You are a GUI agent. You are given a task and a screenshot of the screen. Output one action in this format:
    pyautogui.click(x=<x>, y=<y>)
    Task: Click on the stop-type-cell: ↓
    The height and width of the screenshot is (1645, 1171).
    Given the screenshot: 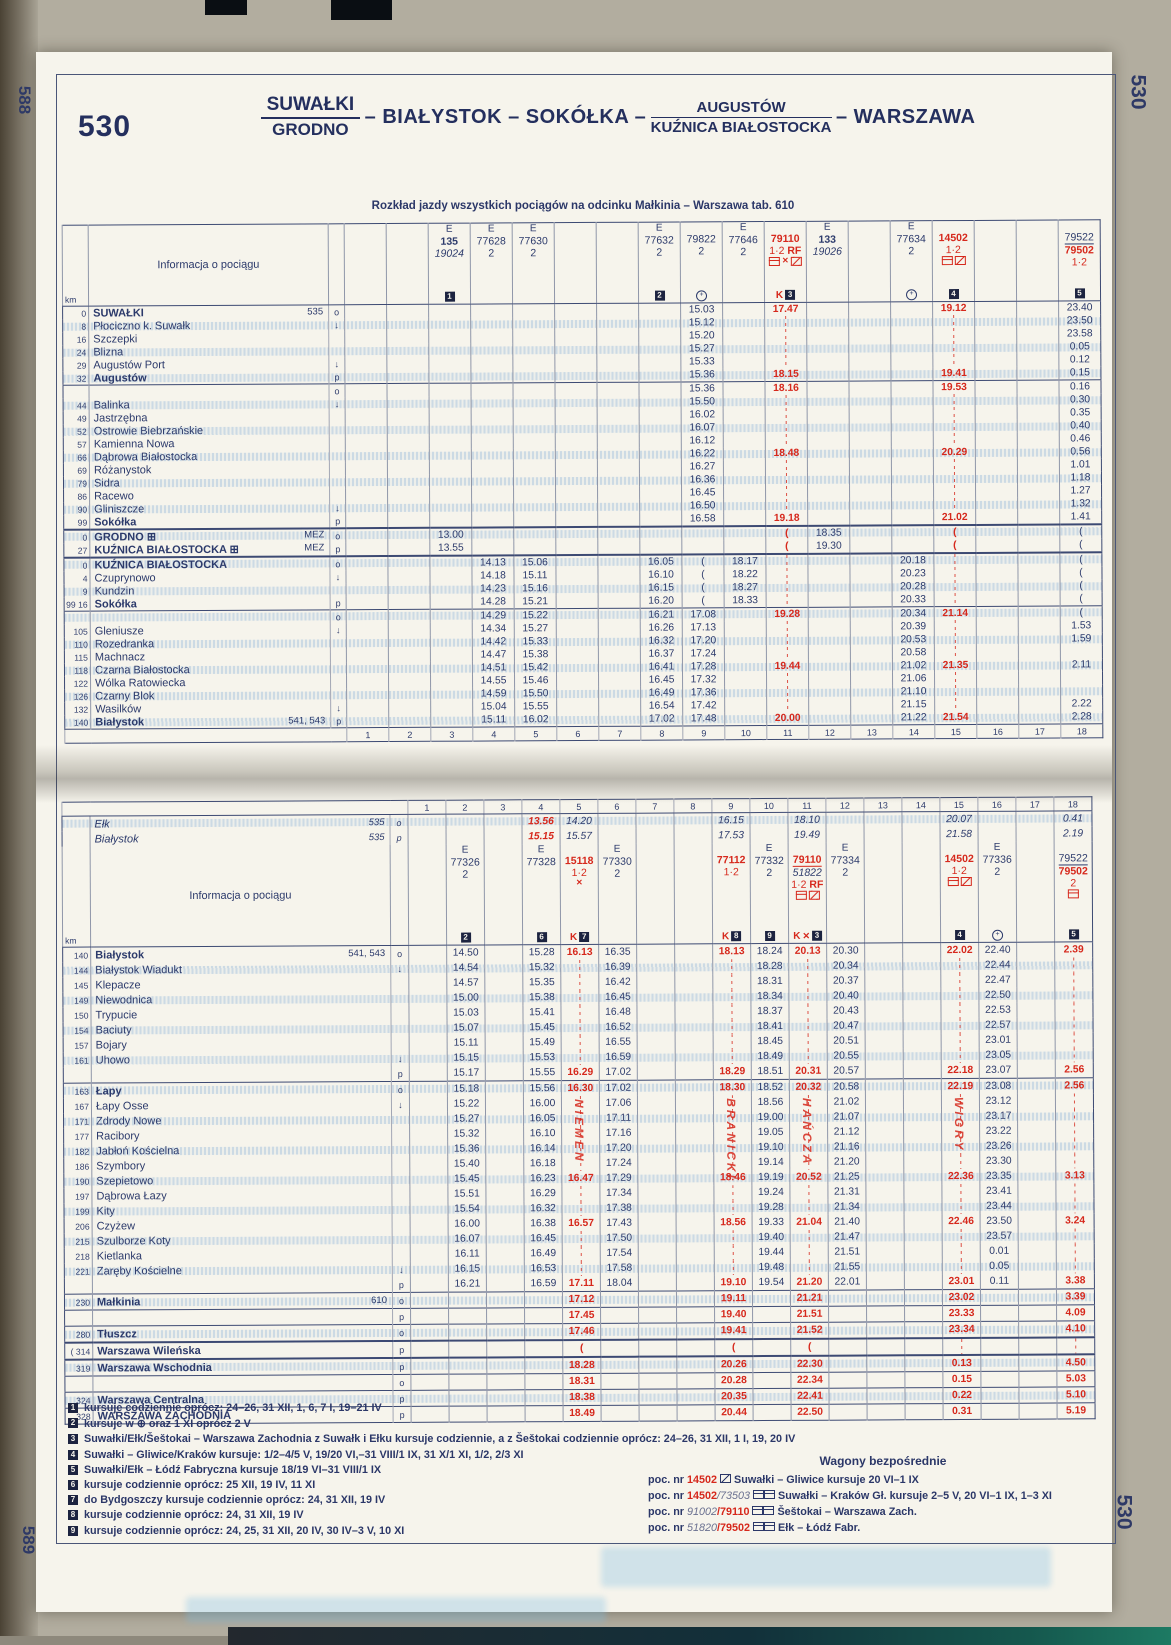 What is the action you would take?
    pyautogui.click(x=401, y=1269)
    